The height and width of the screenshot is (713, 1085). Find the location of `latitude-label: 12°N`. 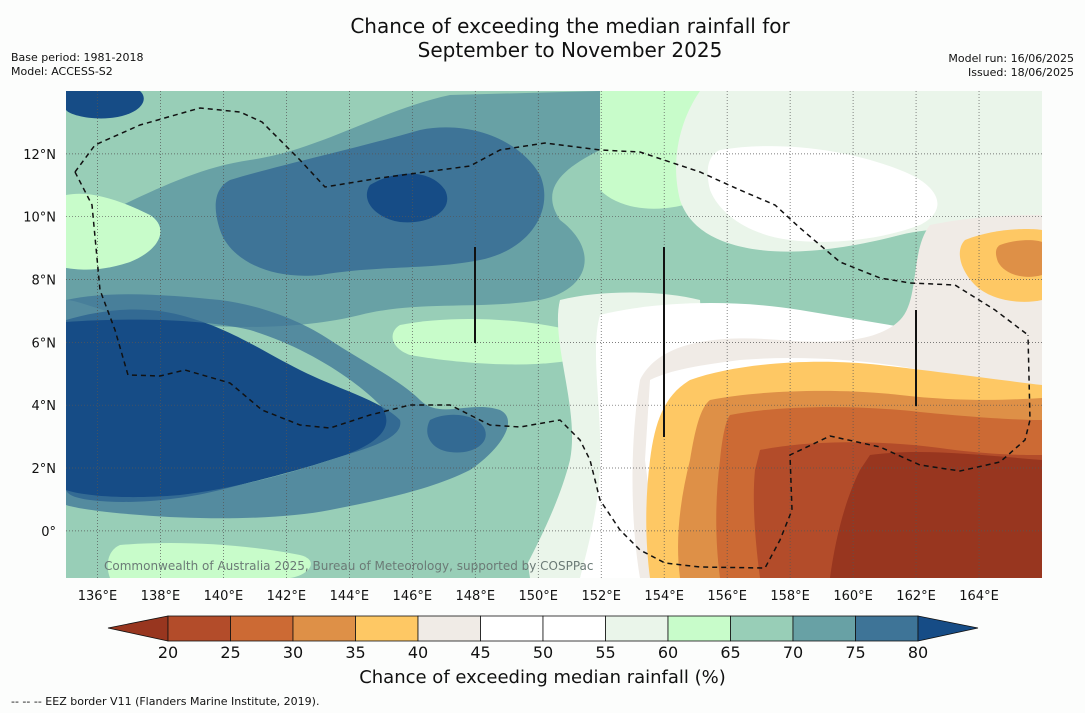

latitude-label: 12°N is located at coordinates (39, 155).